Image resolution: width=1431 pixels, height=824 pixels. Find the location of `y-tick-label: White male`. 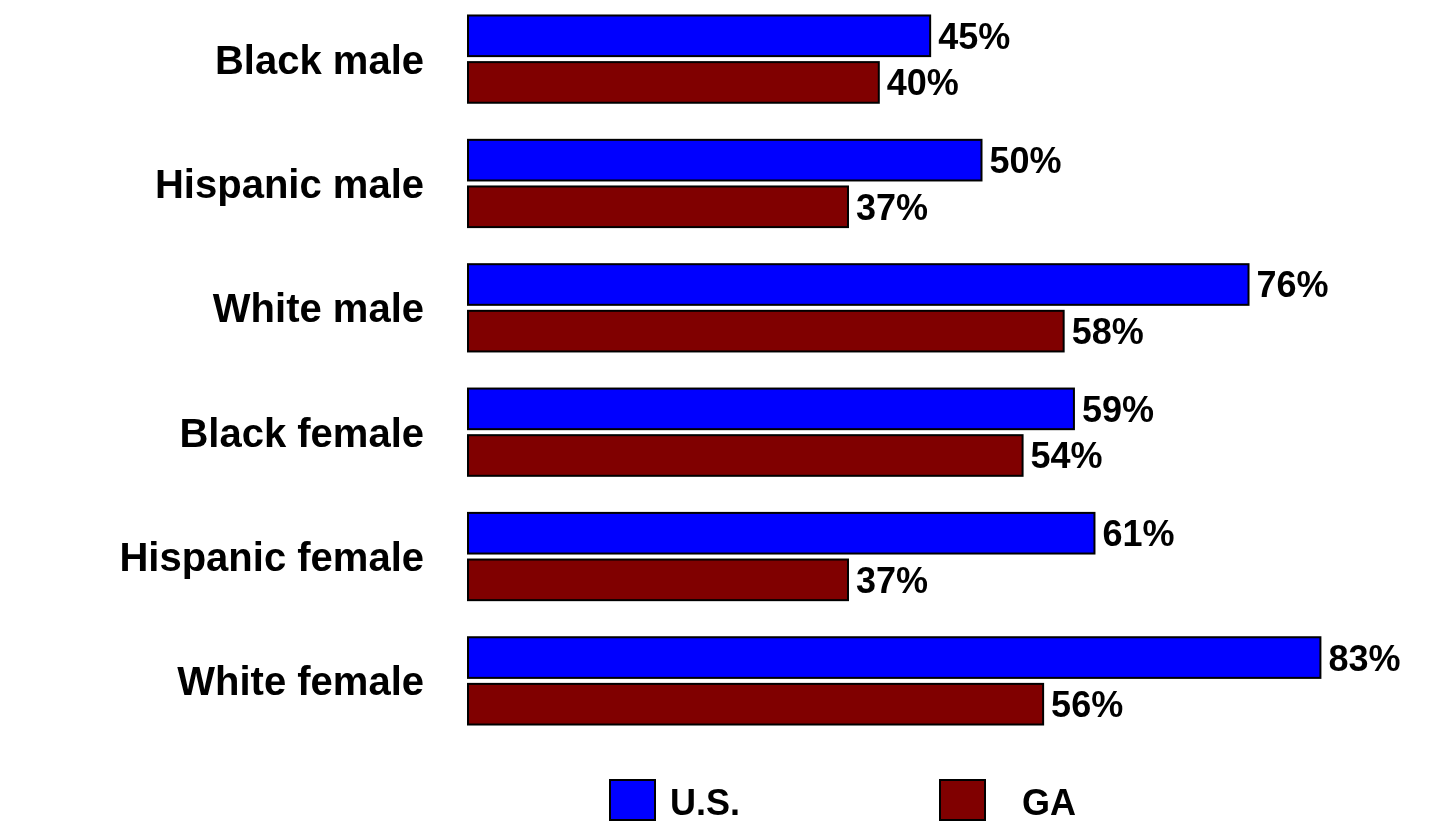

y-tick-label: White male is located at coordinates (318, 308).